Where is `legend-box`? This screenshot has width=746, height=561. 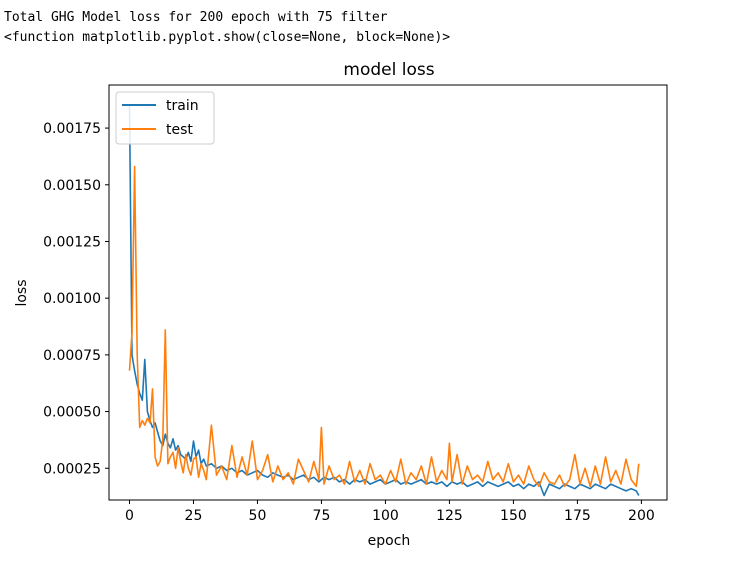 legend-box is located at coordinates (165, 118).